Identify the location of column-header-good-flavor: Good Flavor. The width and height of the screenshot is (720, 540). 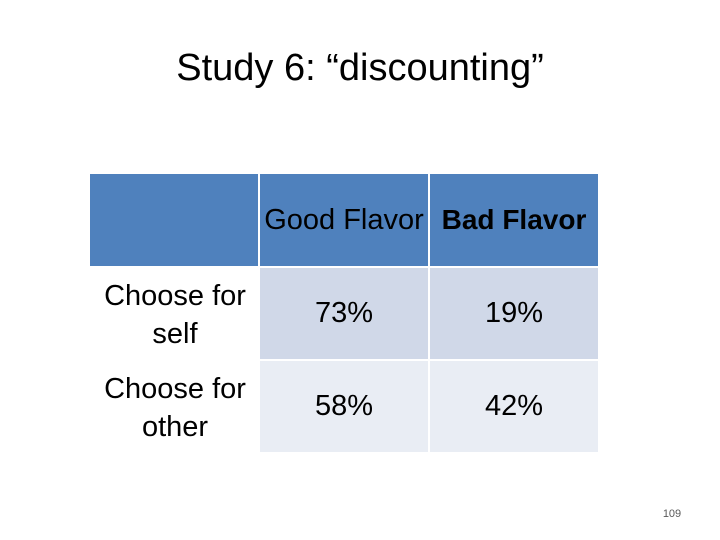
(345, 221).